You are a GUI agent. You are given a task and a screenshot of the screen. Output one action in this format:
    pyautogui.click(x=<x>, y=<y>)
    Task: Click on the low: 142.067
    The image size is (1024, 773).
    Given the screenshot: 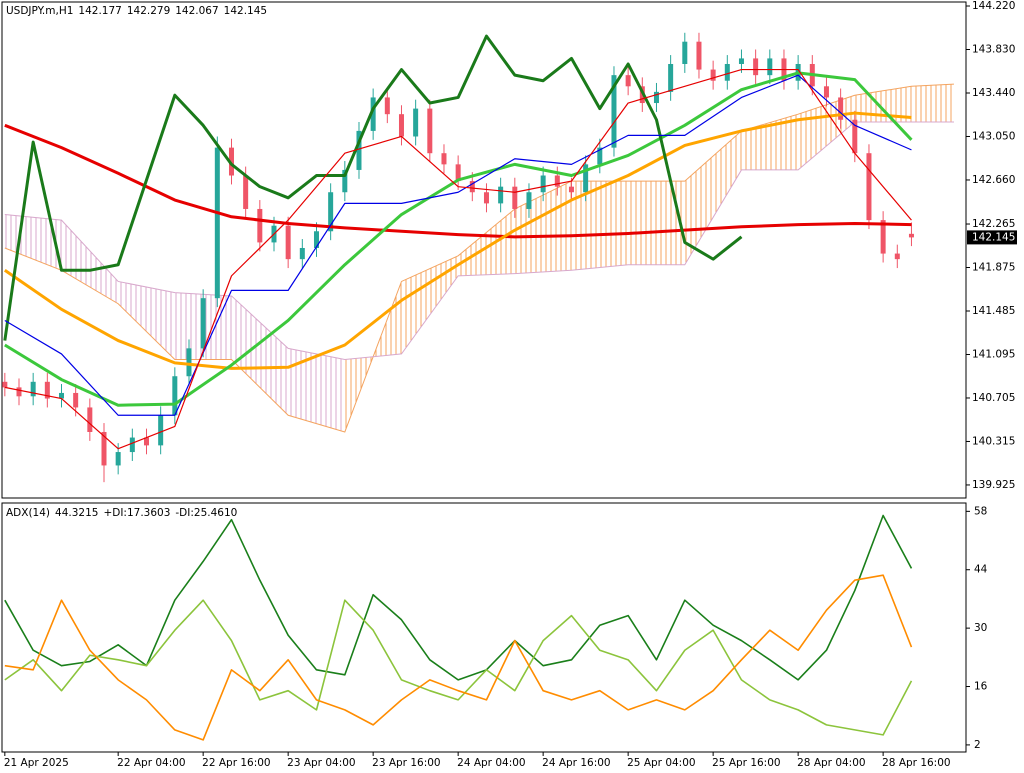 What is the action you would take?
    pyautogui.click(x=196, y=11)
    